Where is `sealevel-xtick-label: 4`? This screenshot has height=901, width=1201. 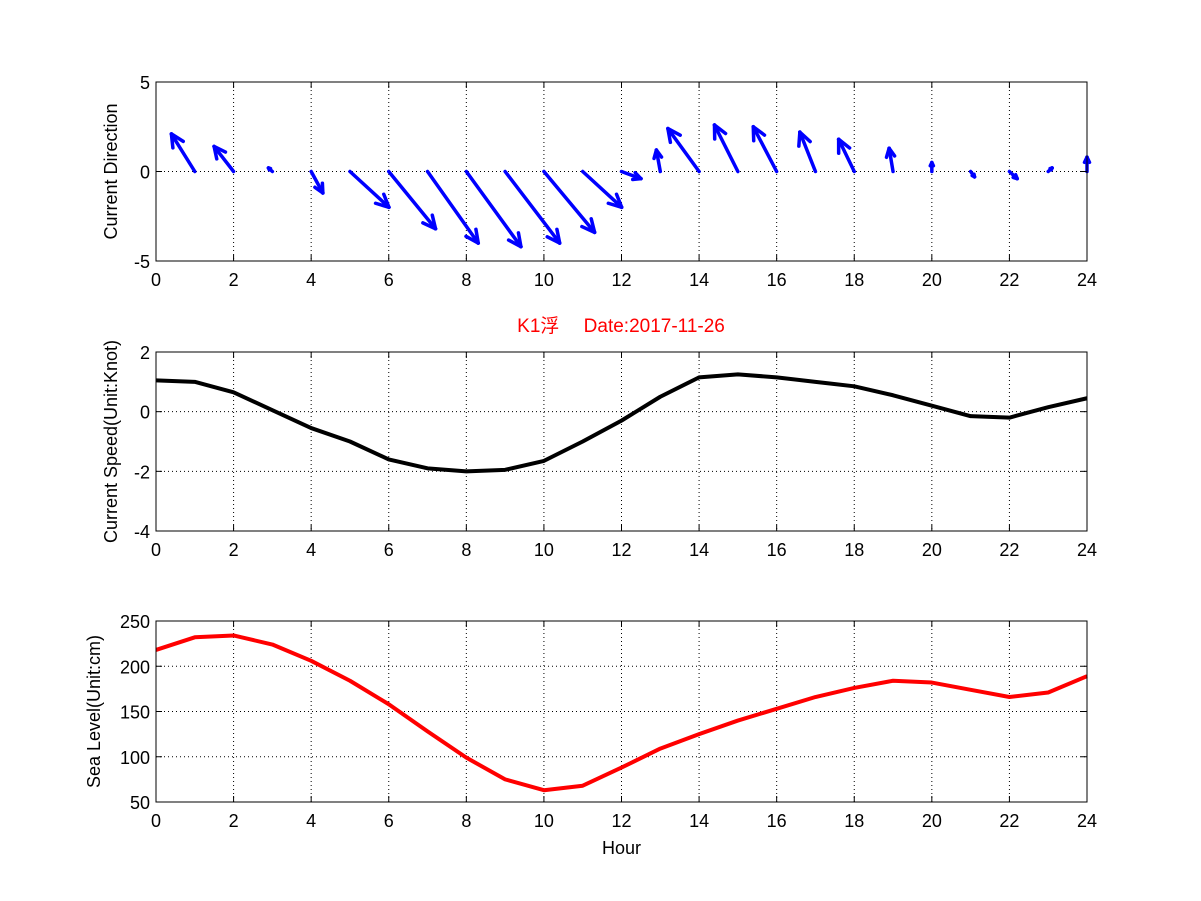
sealevel-xtick-label: 4 is located at coordinates (311, 821).